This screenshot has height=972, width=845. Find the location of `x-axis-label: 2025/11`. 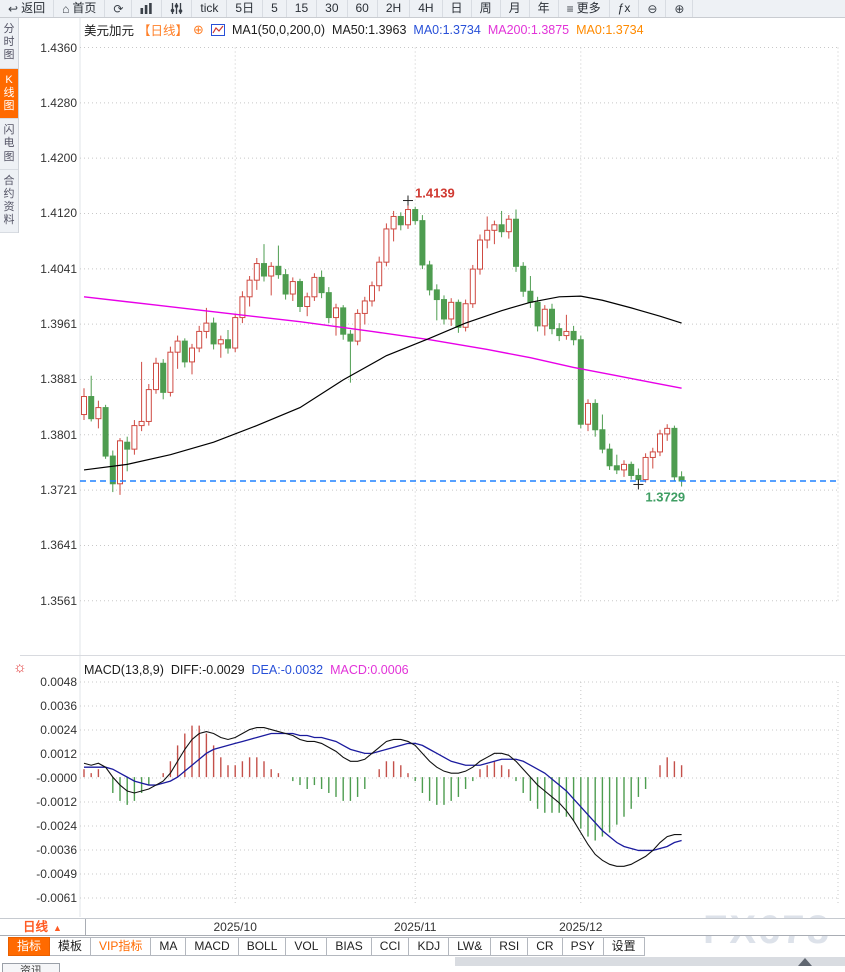

x-axis-label: 2025/11 is located at coordinates (415, 927).